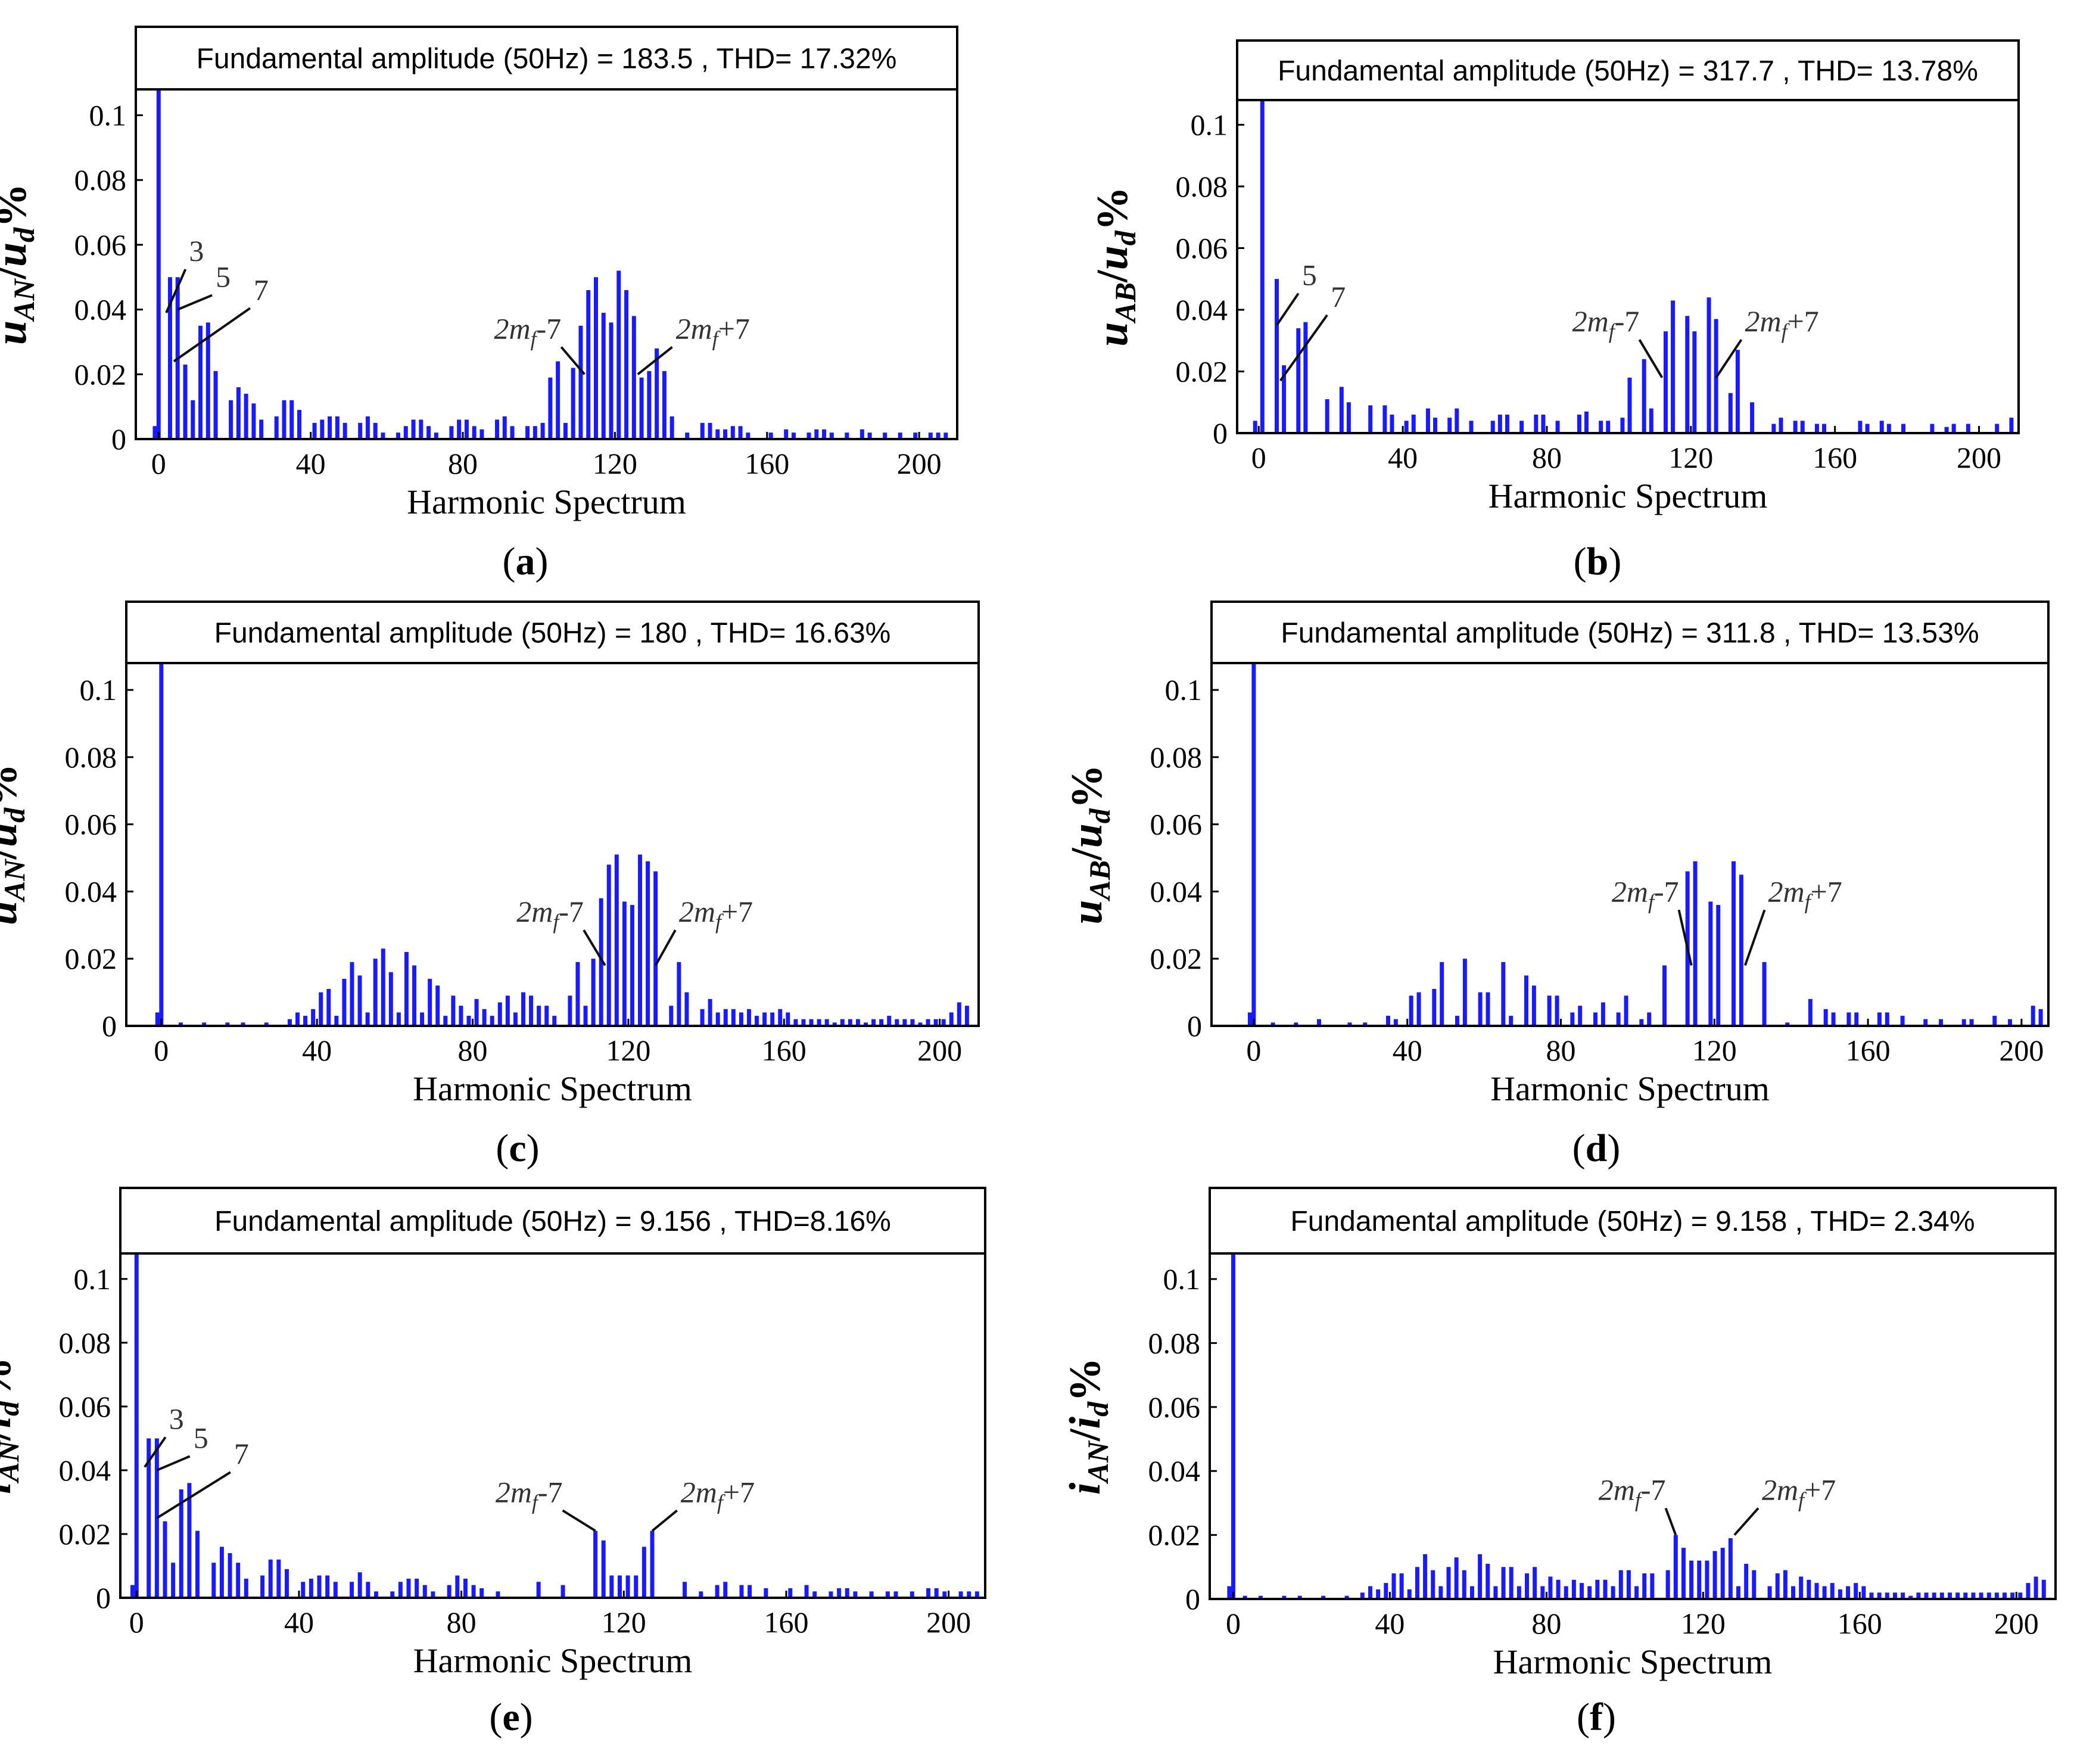  What do you see at coordinates (91, 958) in the screenshot?
I see `y-tick-label: 0.02` at bounding box center [91, 958].